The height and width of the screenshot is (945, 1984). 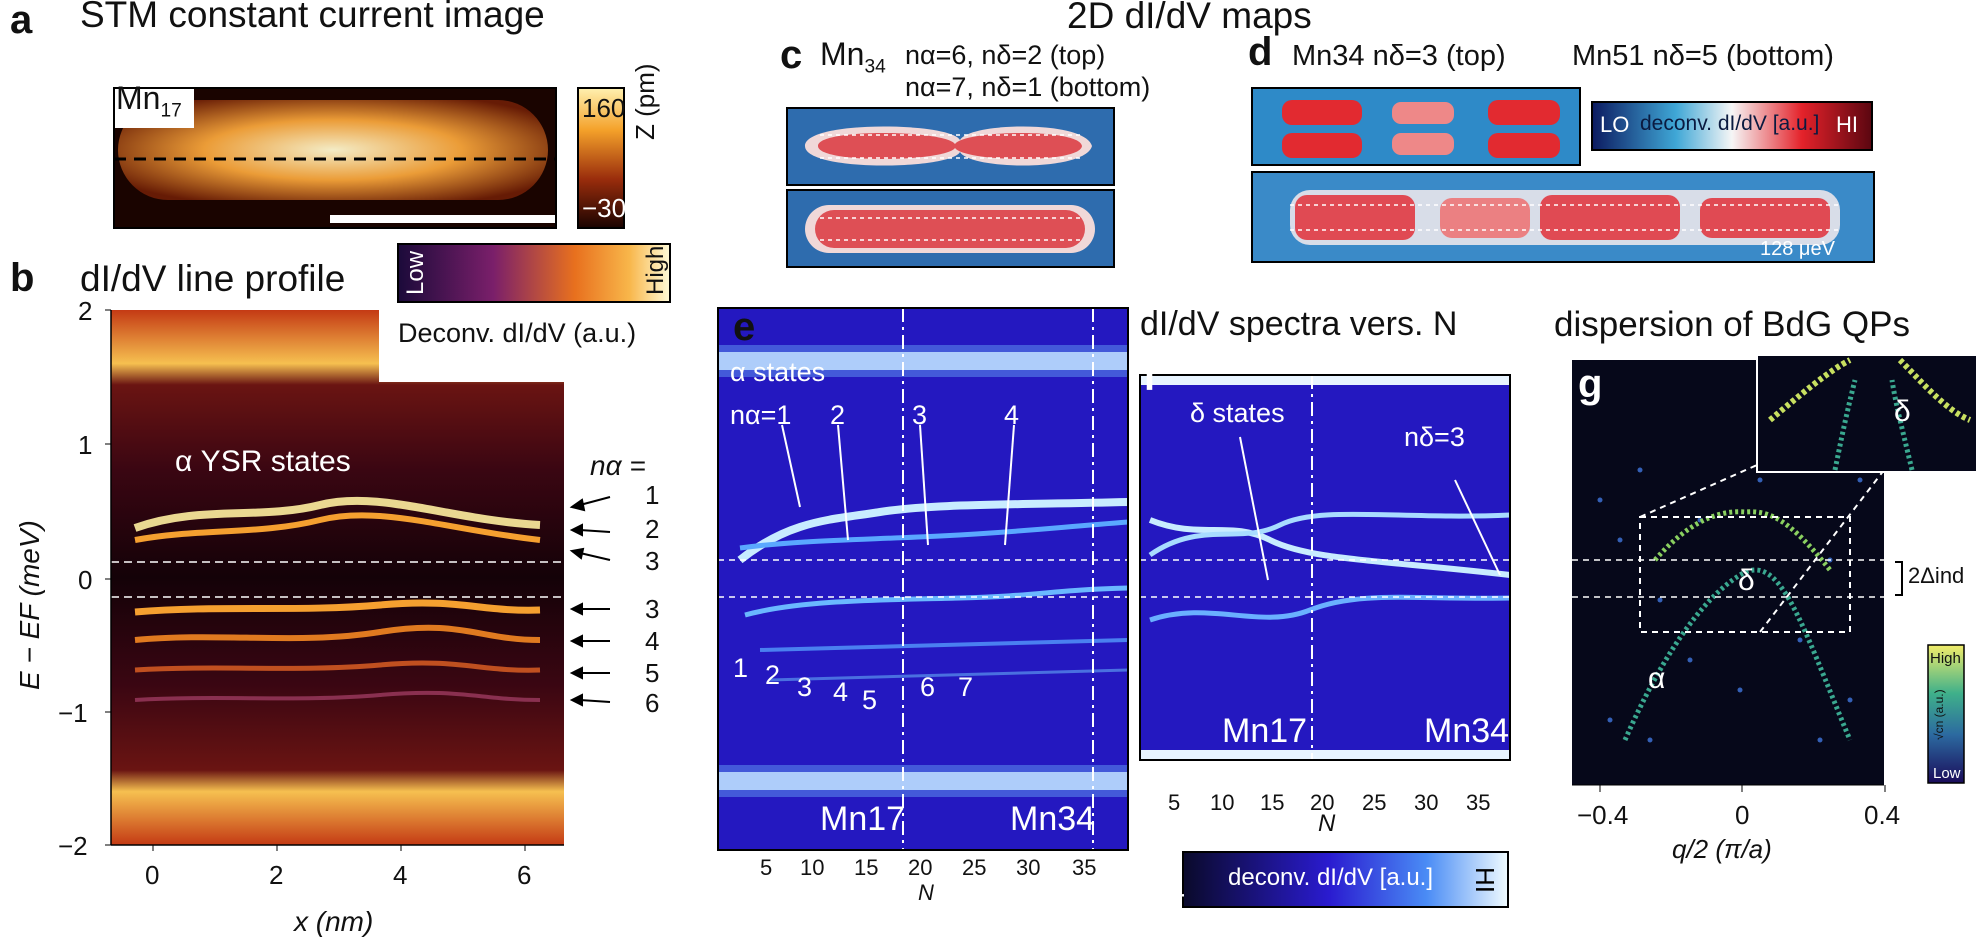 What do you see at coordinates (73, 846) in the screenshot?
I see `panel-b-ytick-m2: −2` at bounding box center [73, 846].